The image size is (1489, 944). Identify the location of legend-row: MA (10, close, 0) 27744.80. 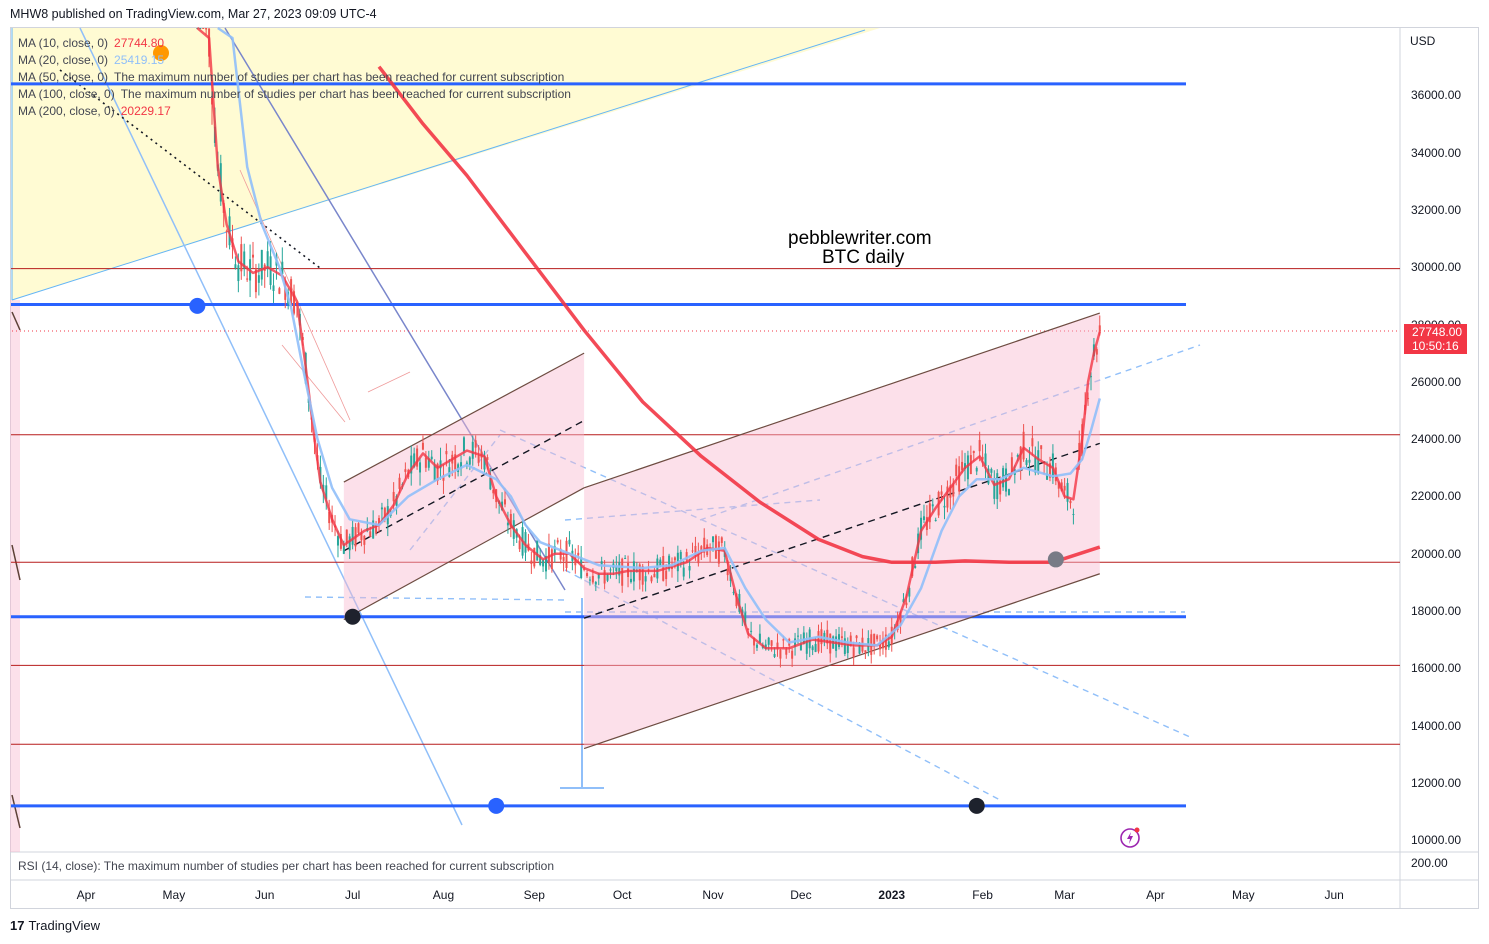
(91, 43).